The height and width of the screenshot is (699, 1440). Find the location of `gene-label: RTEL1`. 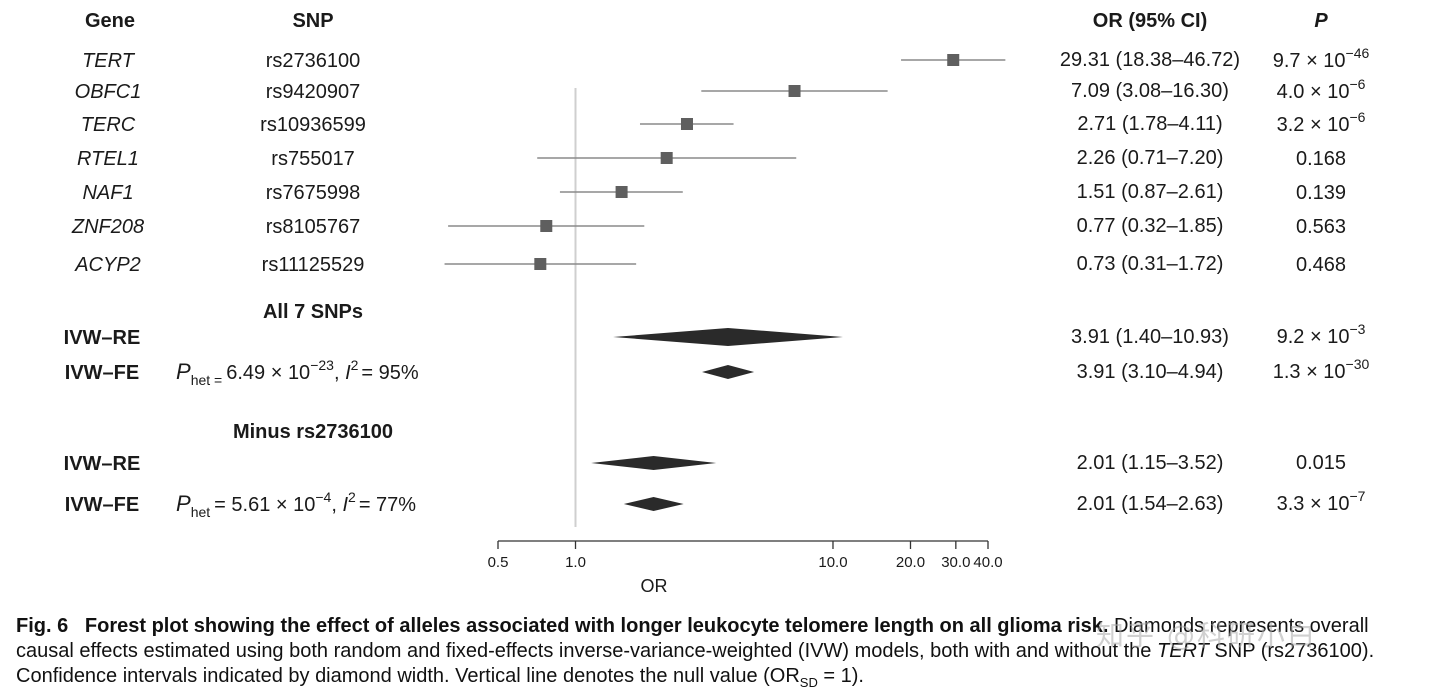

gene-label: RTEL1 is located at coordinates (108, 159).